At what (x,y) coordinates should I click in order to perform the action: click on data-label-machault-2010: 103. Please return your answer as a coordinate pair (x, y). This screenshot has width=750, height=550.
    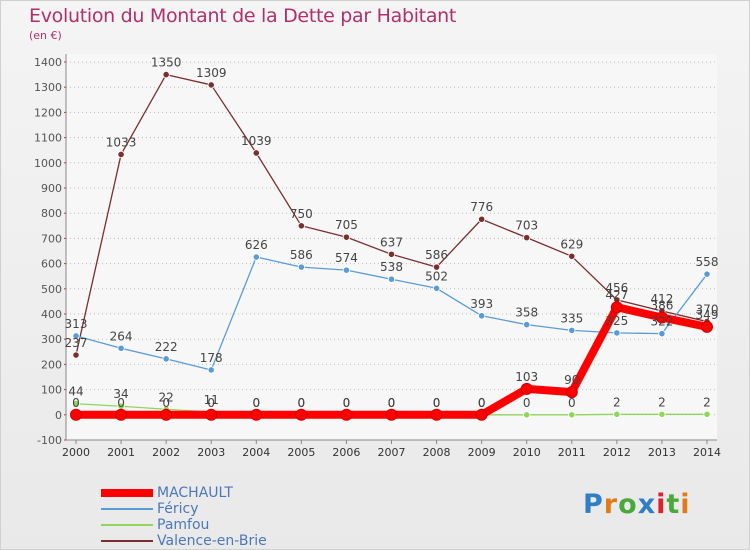
    Looking at the image, I should click on (526, 377).